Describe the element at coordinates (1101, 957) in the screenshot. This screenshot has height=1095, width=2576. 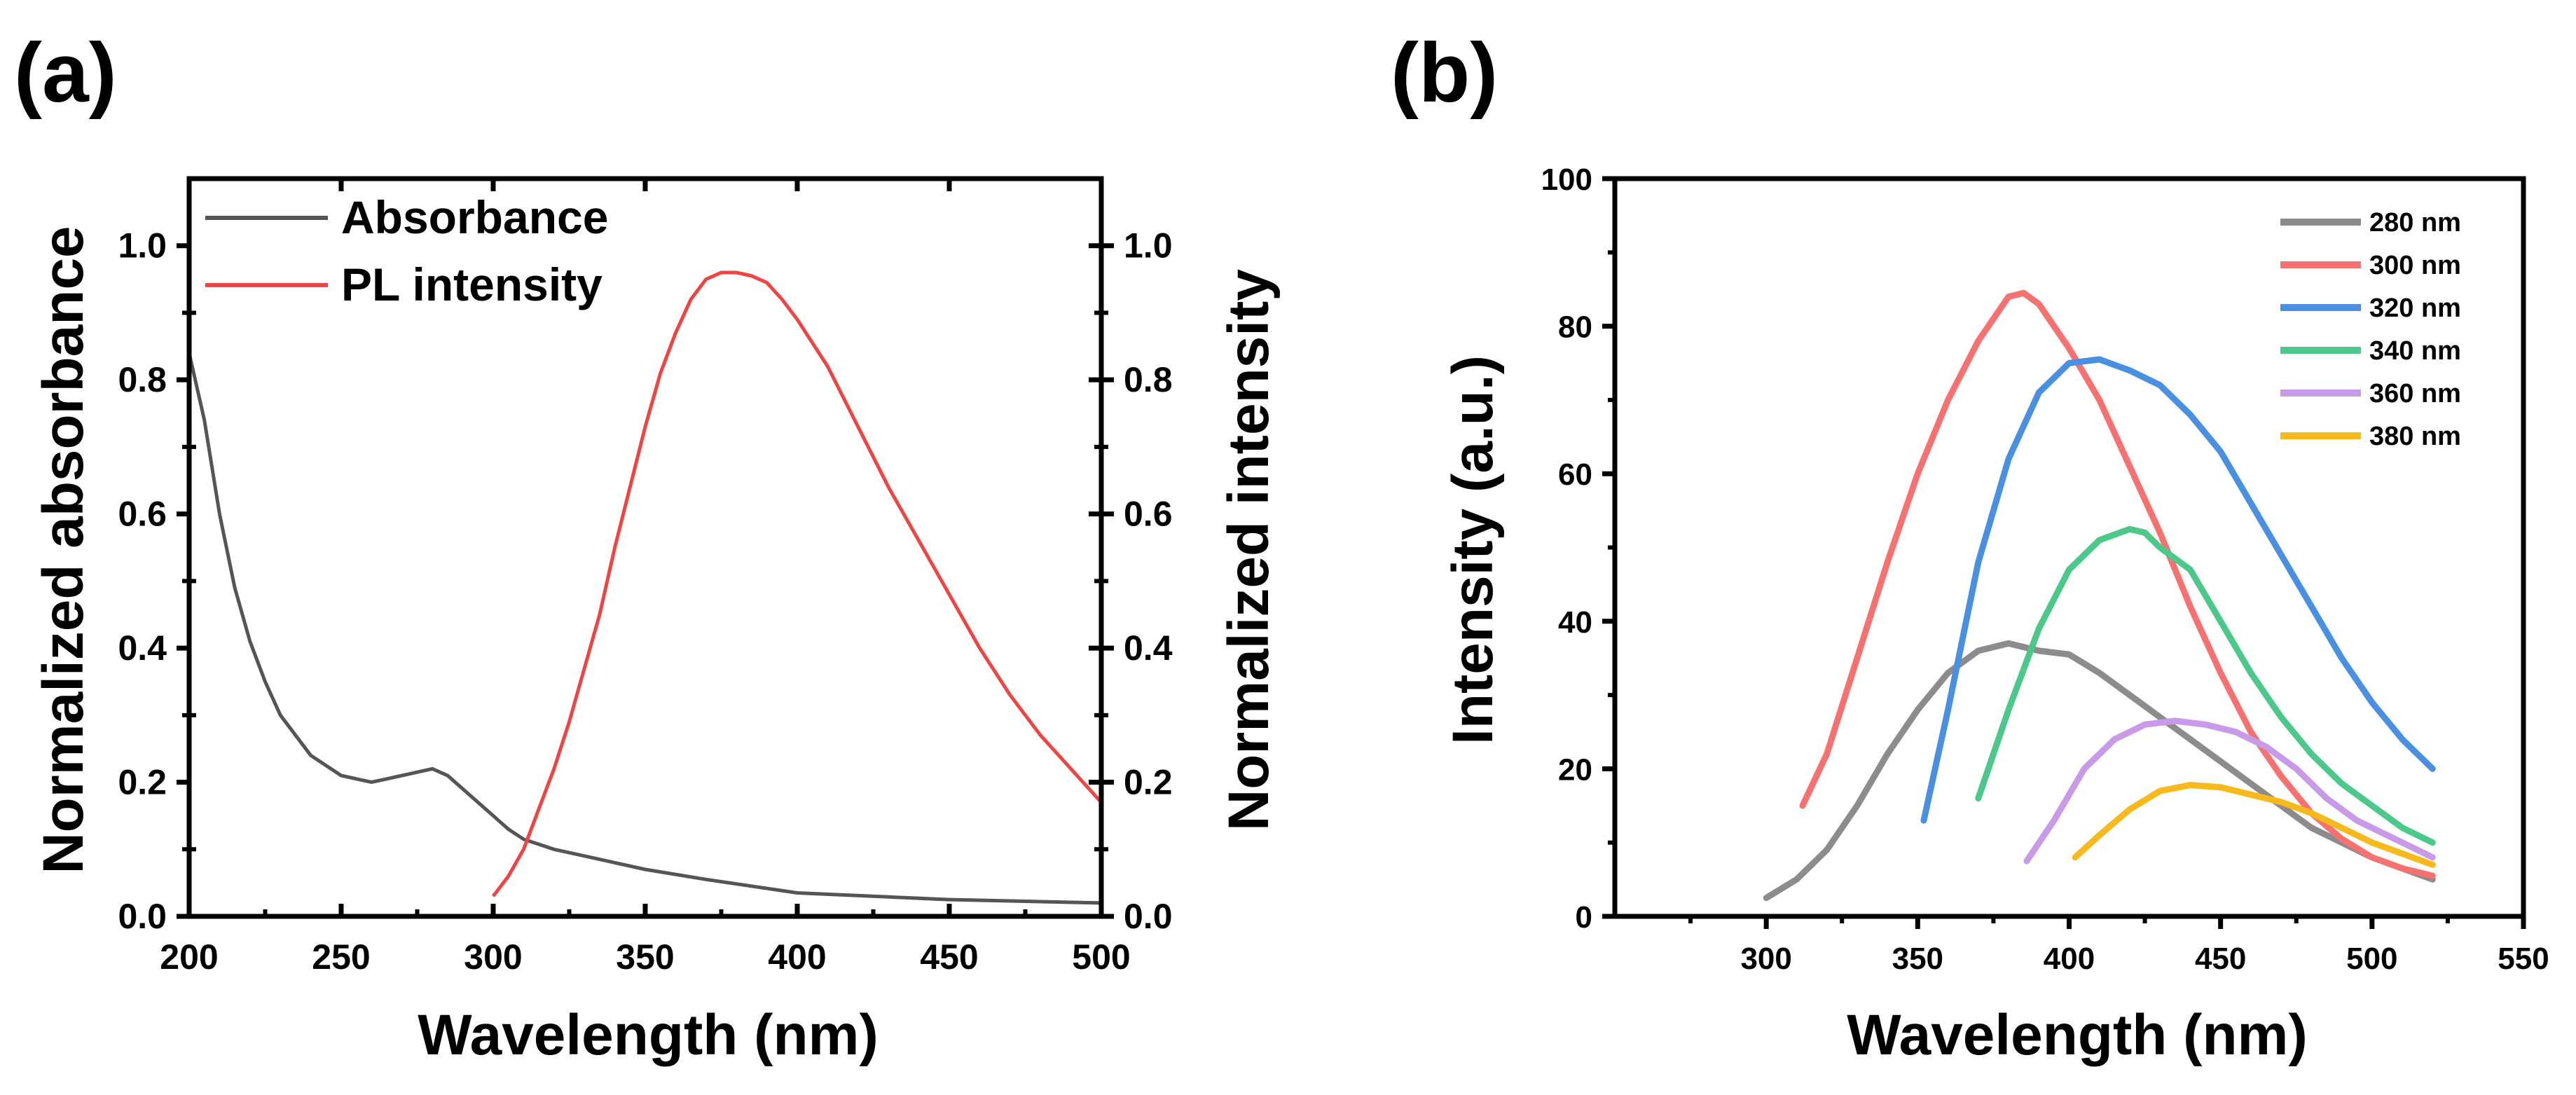
I see `panel-a-x-tick-label: 500` at that location.